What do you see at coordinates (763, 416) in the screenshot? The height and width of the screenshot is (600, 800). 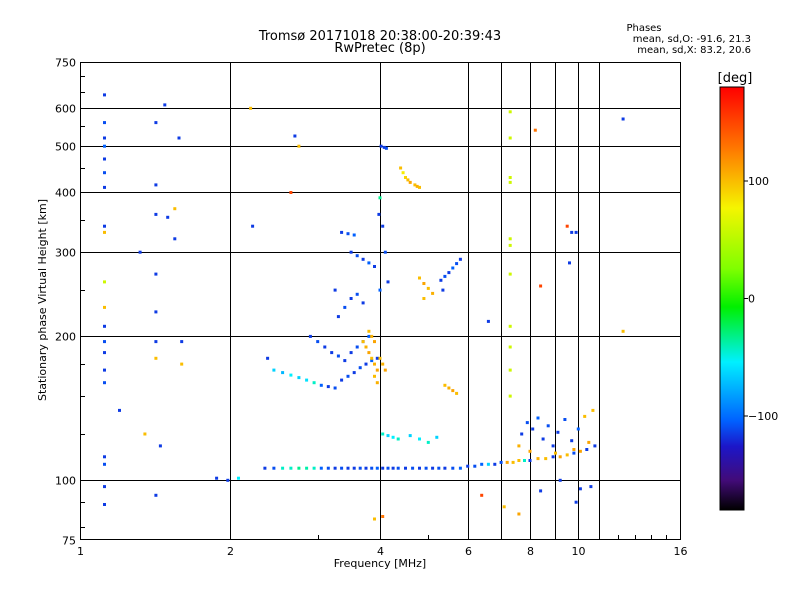 I see `colorbar-tick-label: −100` at bounding box center [763, 416].